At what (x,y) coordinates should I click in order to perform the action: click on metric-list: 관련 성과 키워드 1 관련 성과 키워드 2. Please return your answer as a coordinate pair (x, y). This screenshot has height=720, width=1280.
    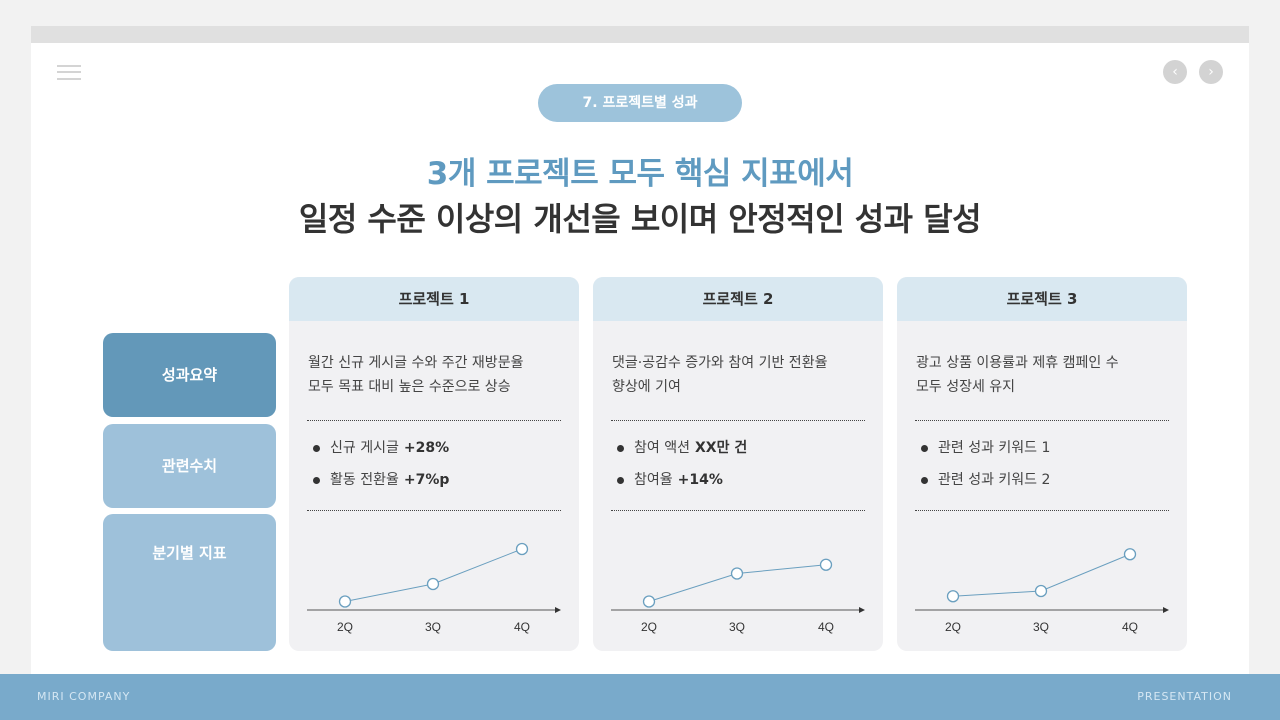
    Looking at the image, I should click on (988, 469).